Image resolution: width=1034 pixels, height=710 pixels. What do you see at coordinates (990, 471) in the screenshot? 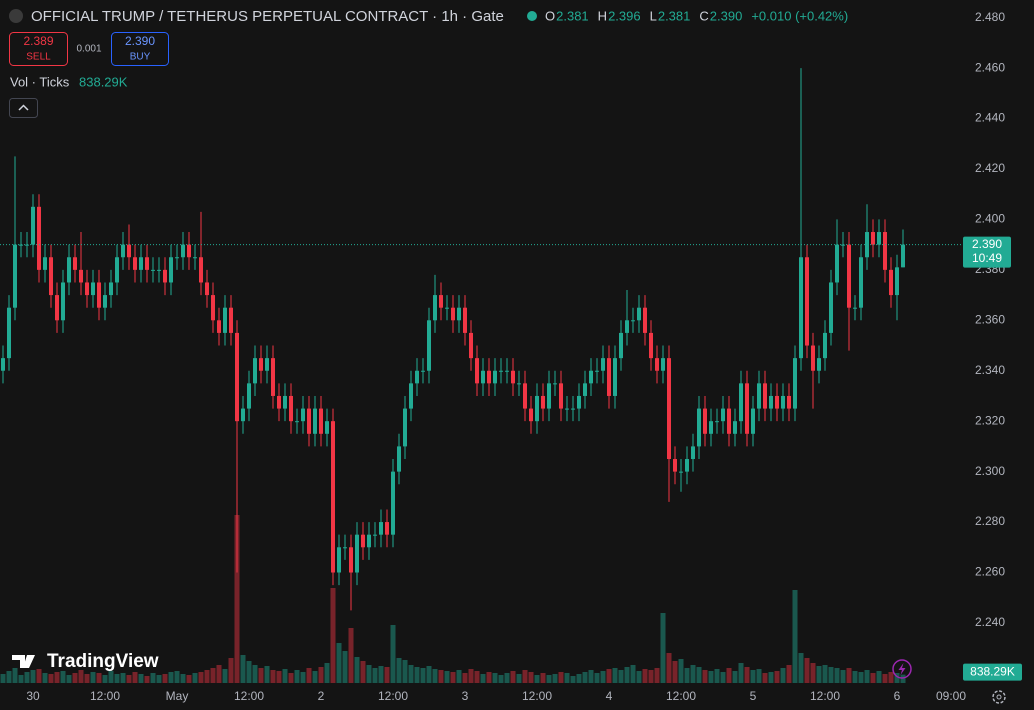
I see `y-tick-label: 2.300` at bounding box center [990, 471].